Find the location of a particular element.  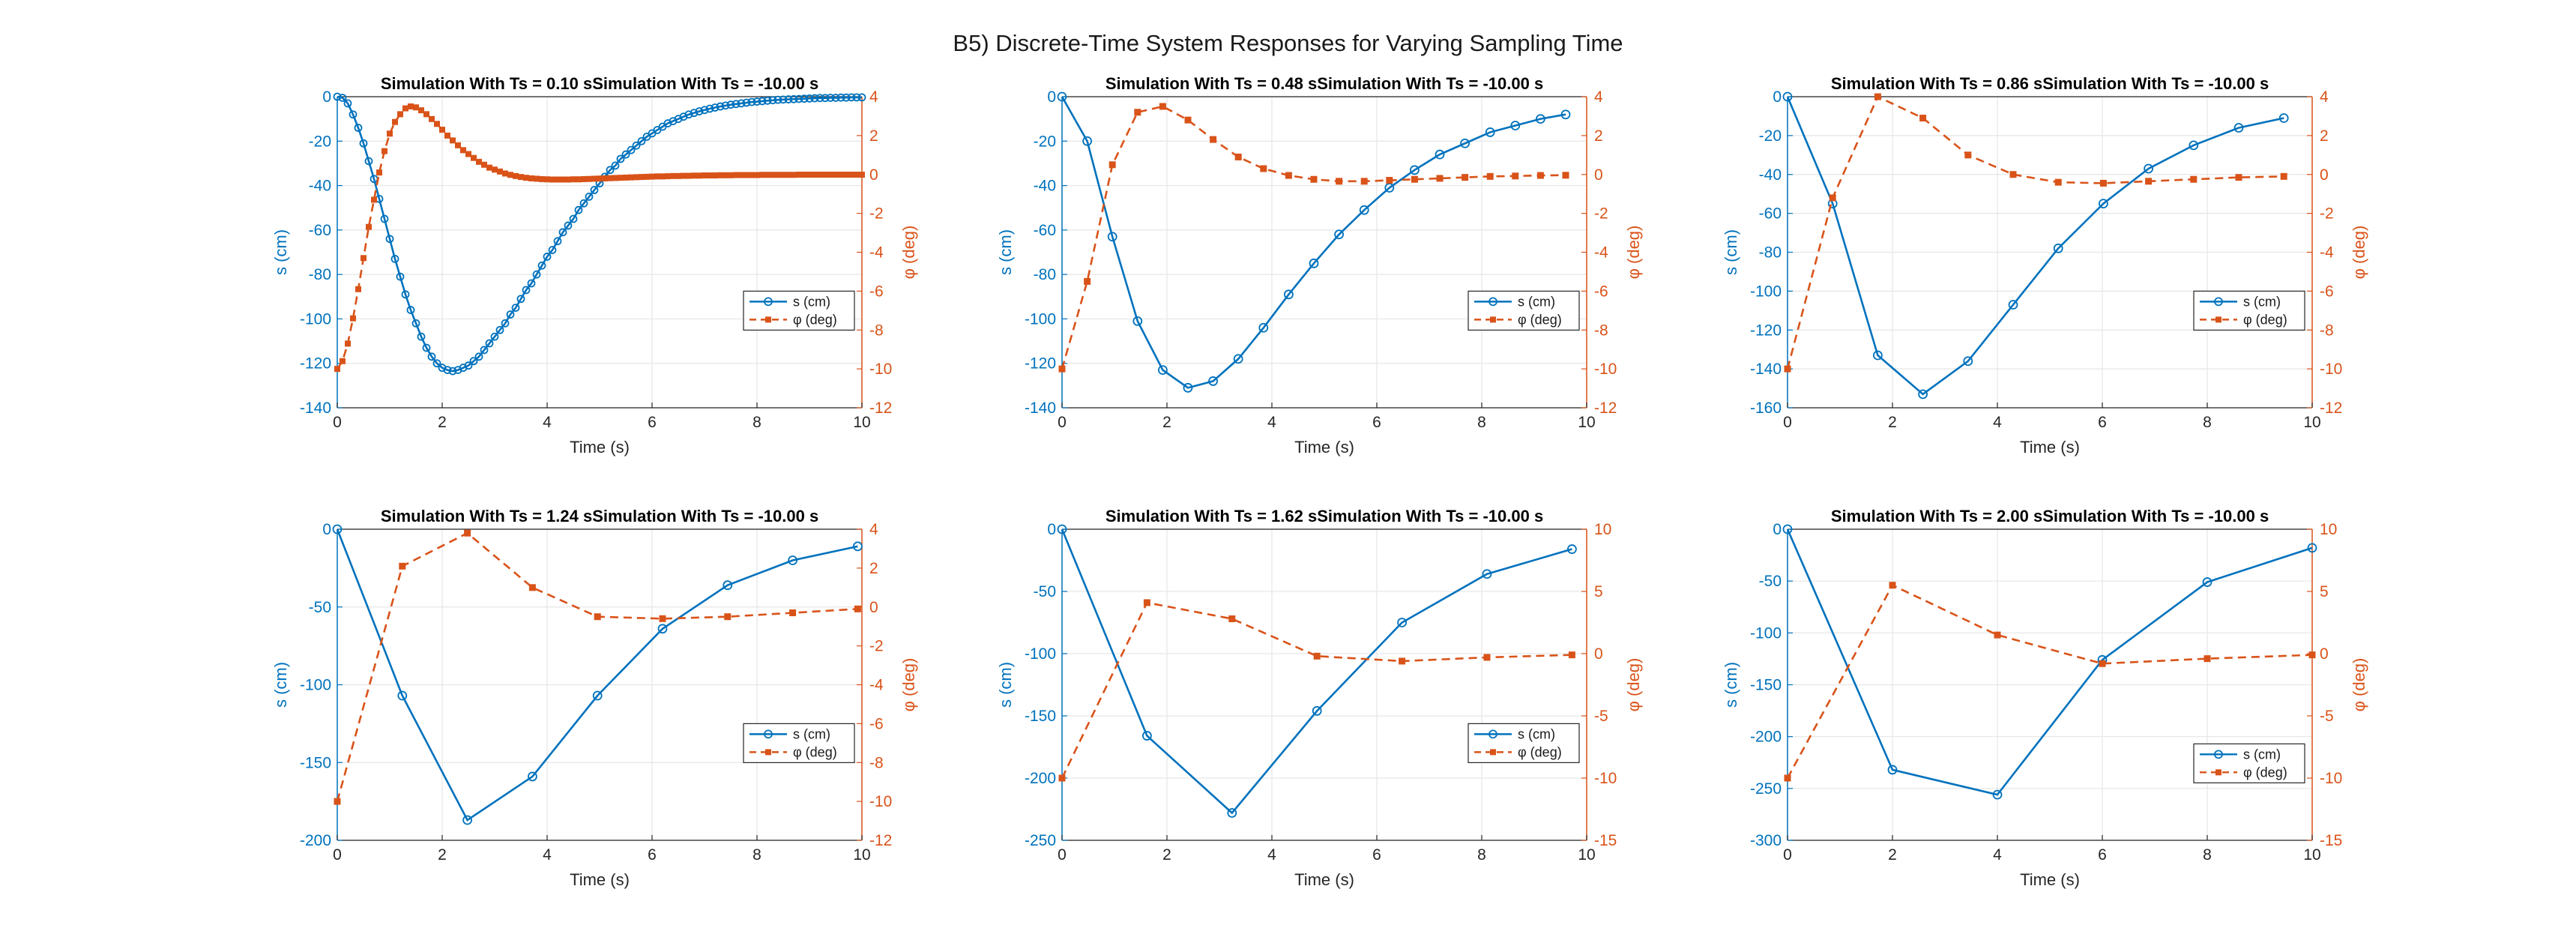

x-tick-label: 10 is located at coordinates (1587, 855).